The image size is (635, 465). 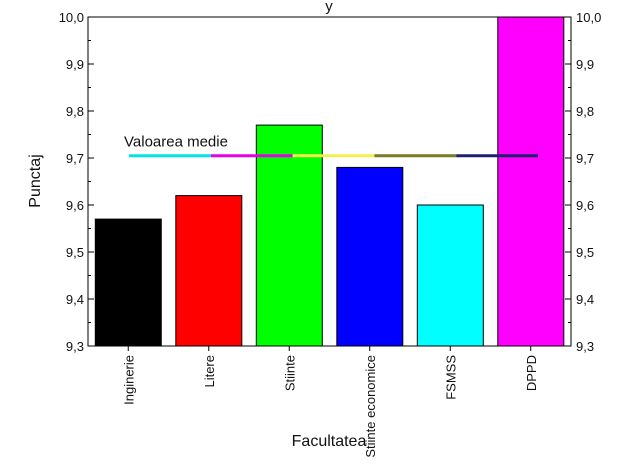 What do you see at coordinates (289, 373) in the screenshot?
I see `x-tick-label: Stiinte` at bounding box center [289, 373].